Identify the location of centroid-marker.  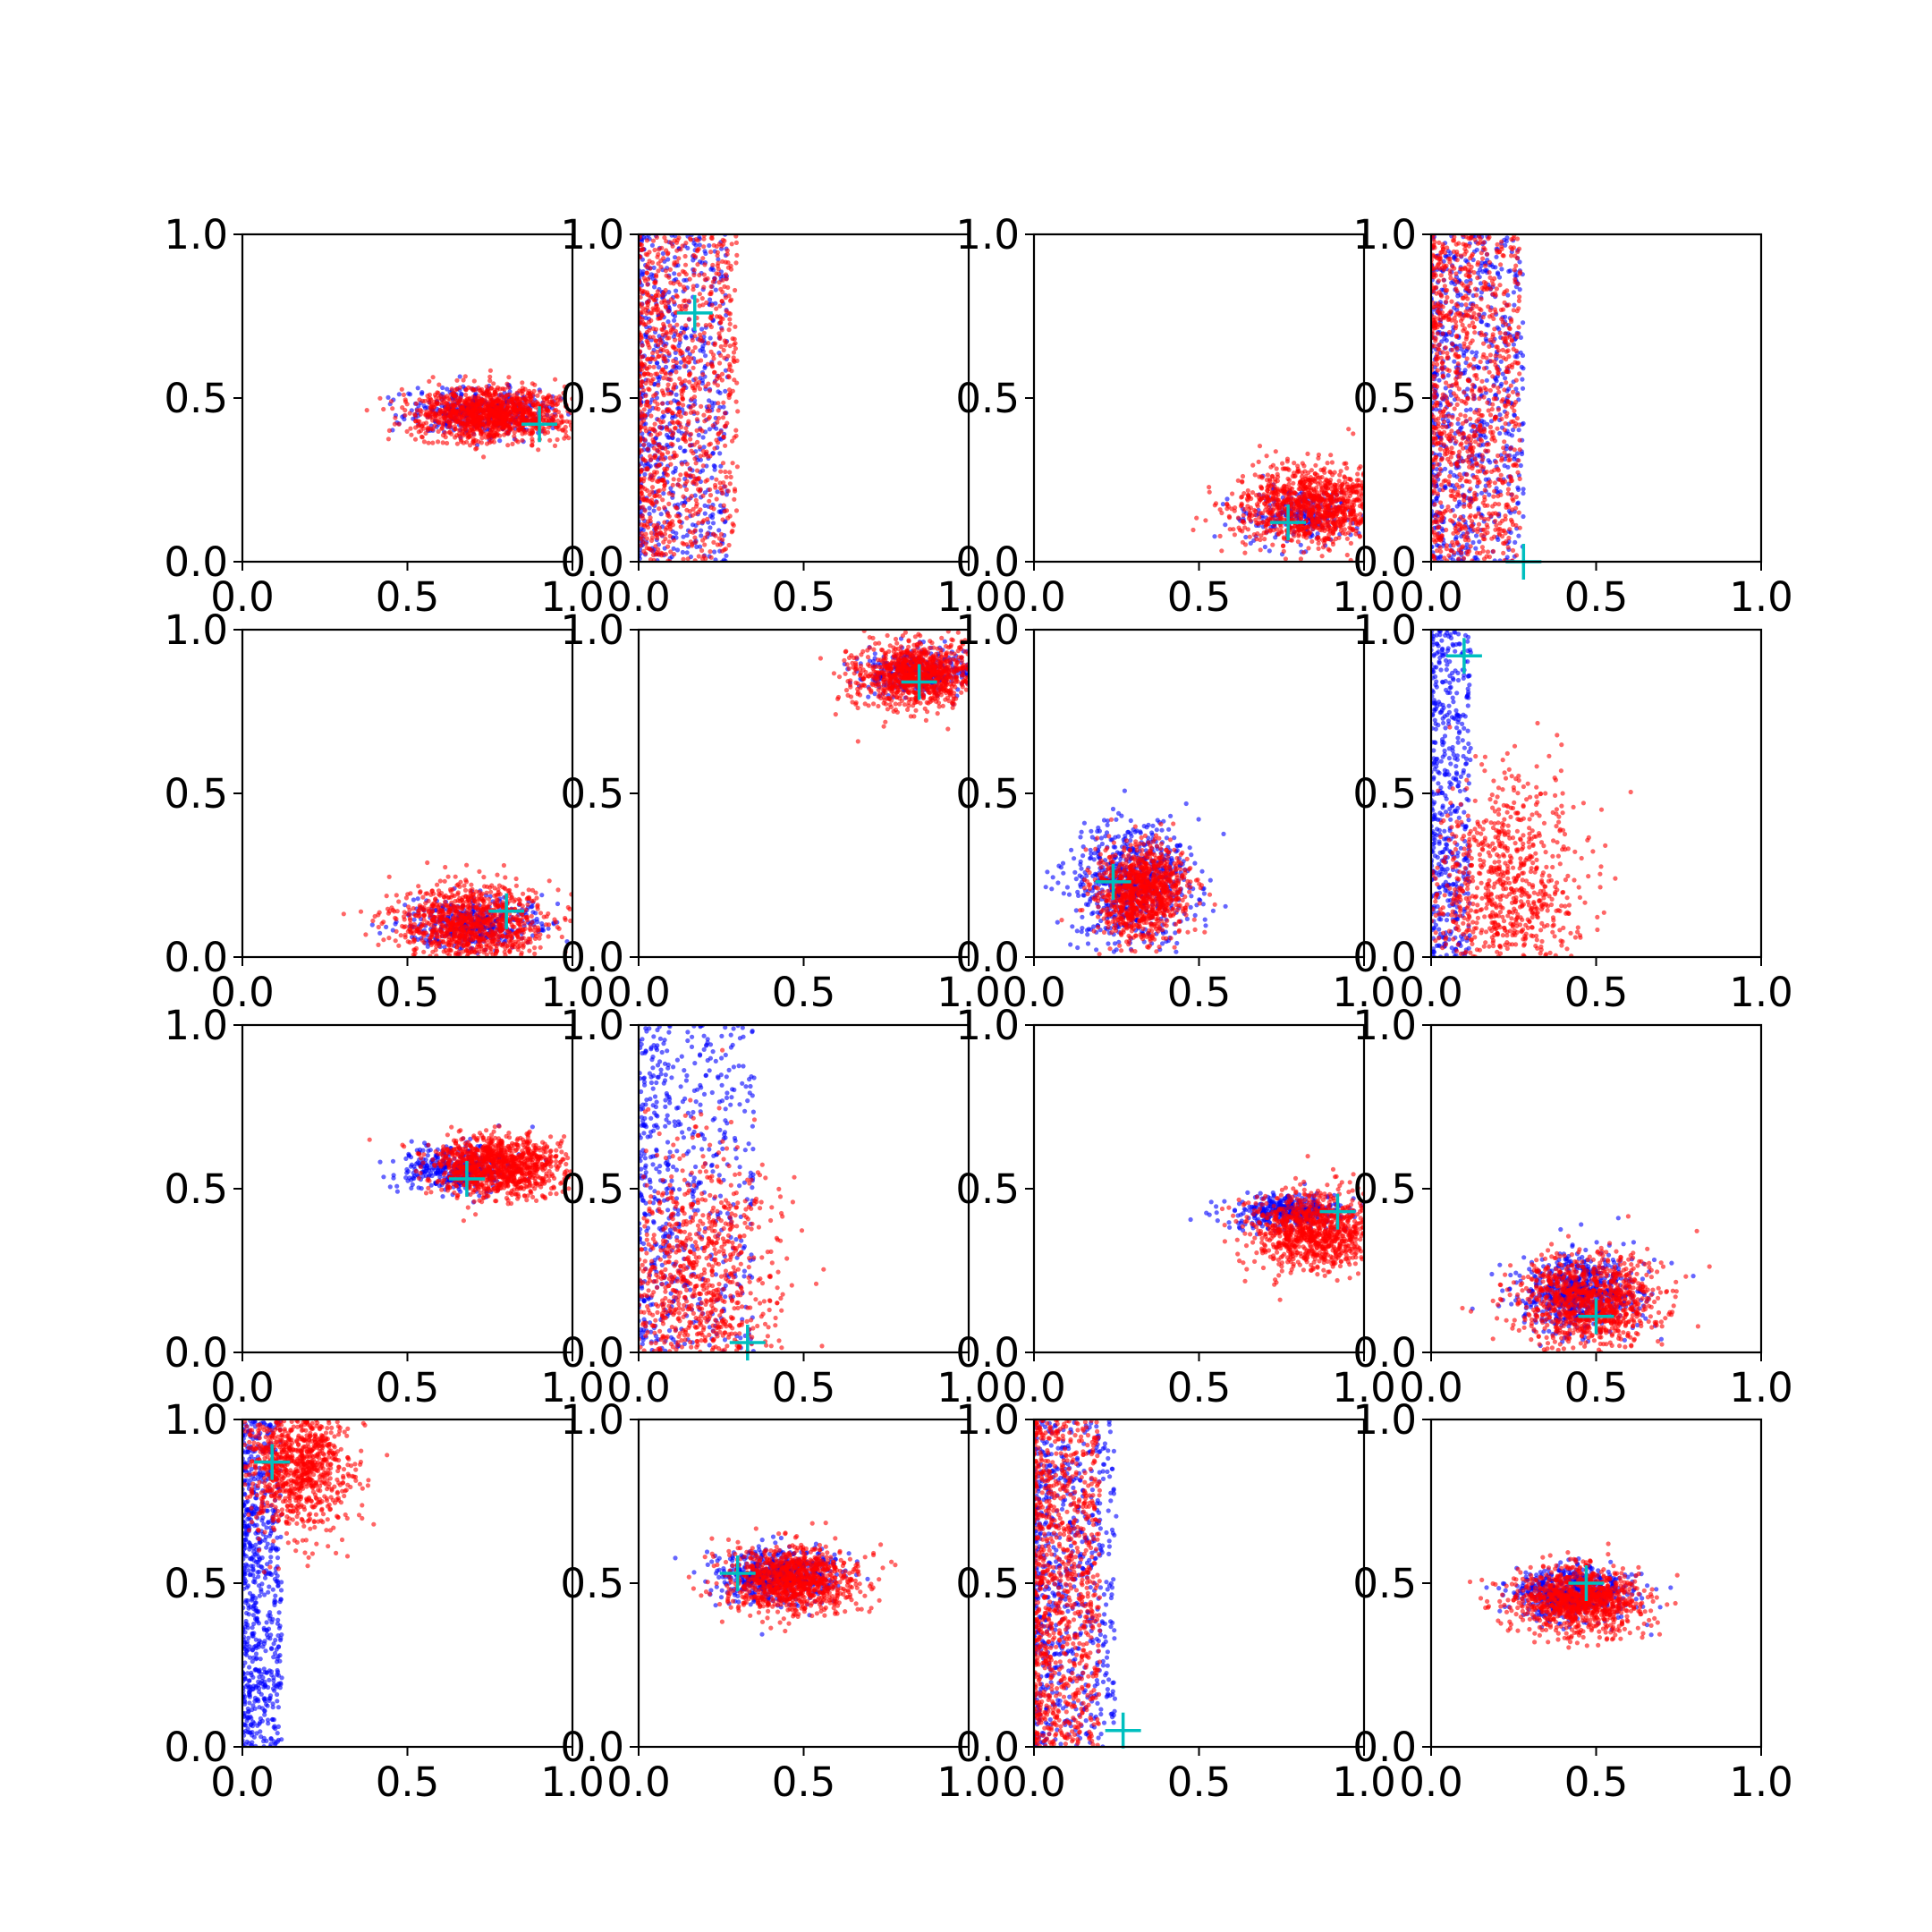
(539, 424).